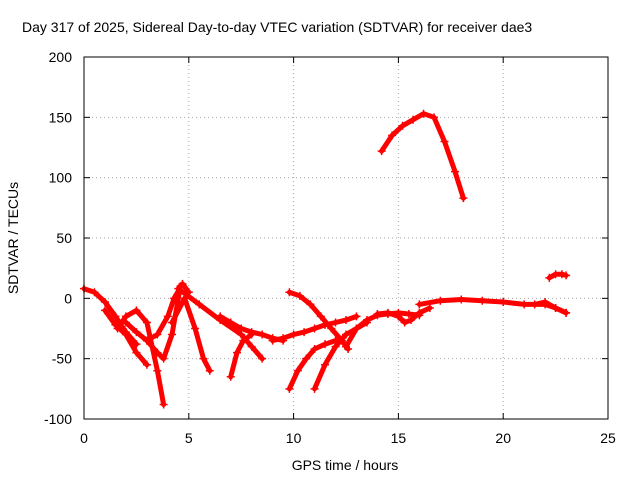 This screenshot has width=640, height=480. What do you see at coordinates (61, 57) in the screenshot?
I see `y-tick-label: 200` at bounding box center [61, 57].